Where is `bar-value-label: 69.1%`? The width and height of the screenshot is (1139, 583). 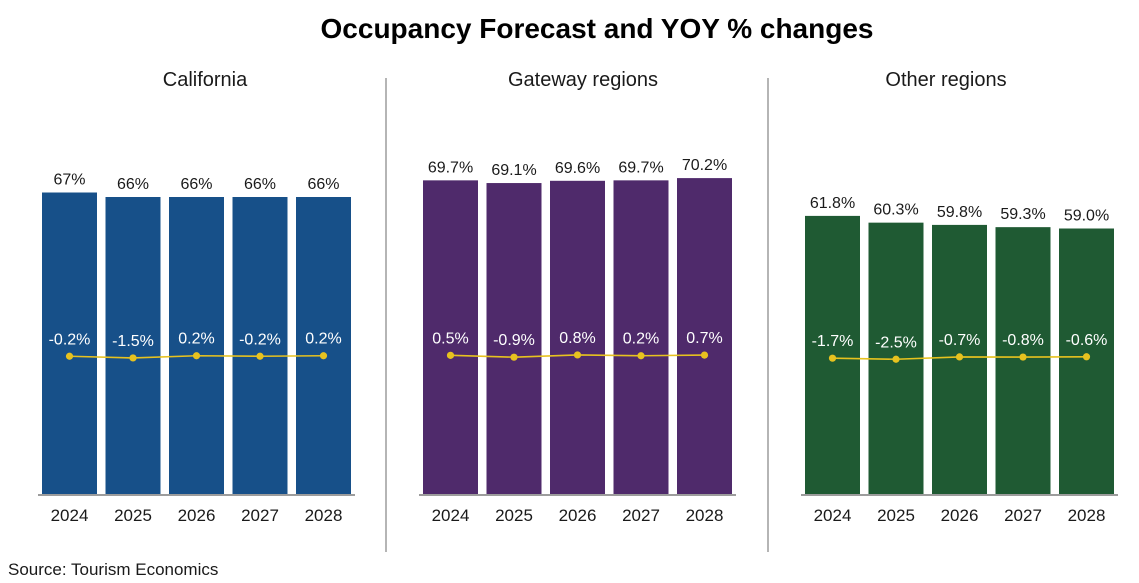
bar-value-label: 69.1% is located at coordinates (513, 170).